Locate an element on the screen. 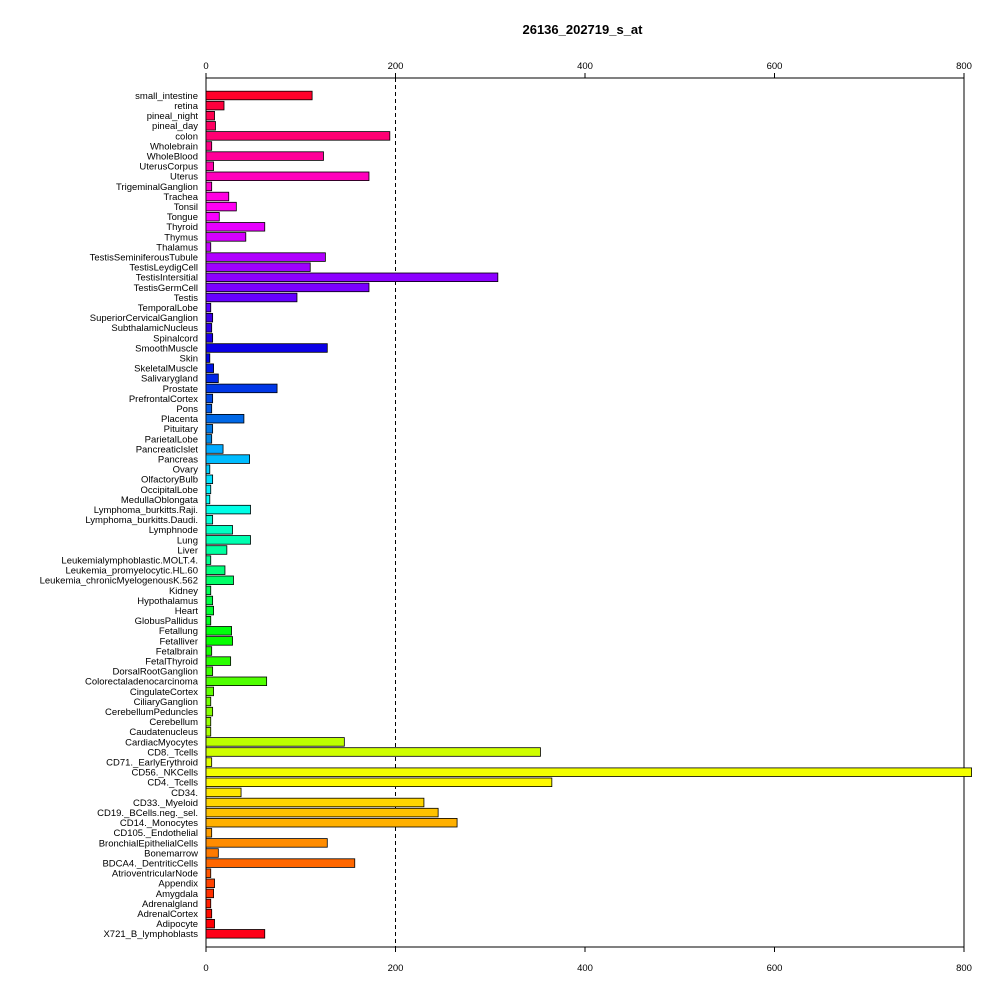 This screenshot has width=1000, height=1000. category-label: ParietalLobe is located at coordinates (171, 439).